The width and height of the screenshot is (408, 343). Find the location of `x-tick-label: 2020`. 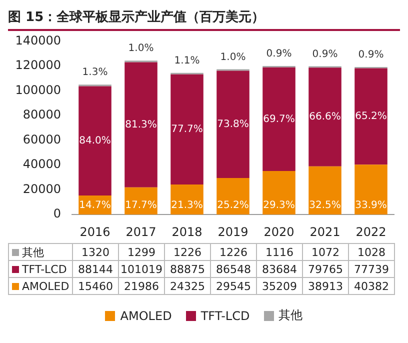

x-tick-label: 2020 is located at coordinates (279, 231).